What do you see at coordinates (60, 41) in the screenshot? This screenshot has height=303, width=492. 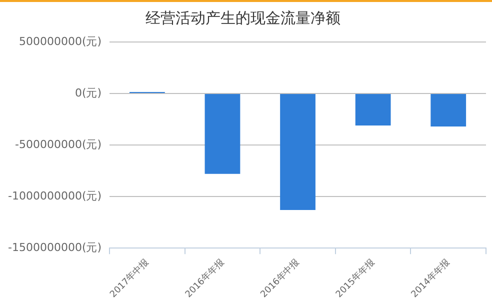 I see `y-tick-label: 500000000(元)` at bounding box center [60, 41].